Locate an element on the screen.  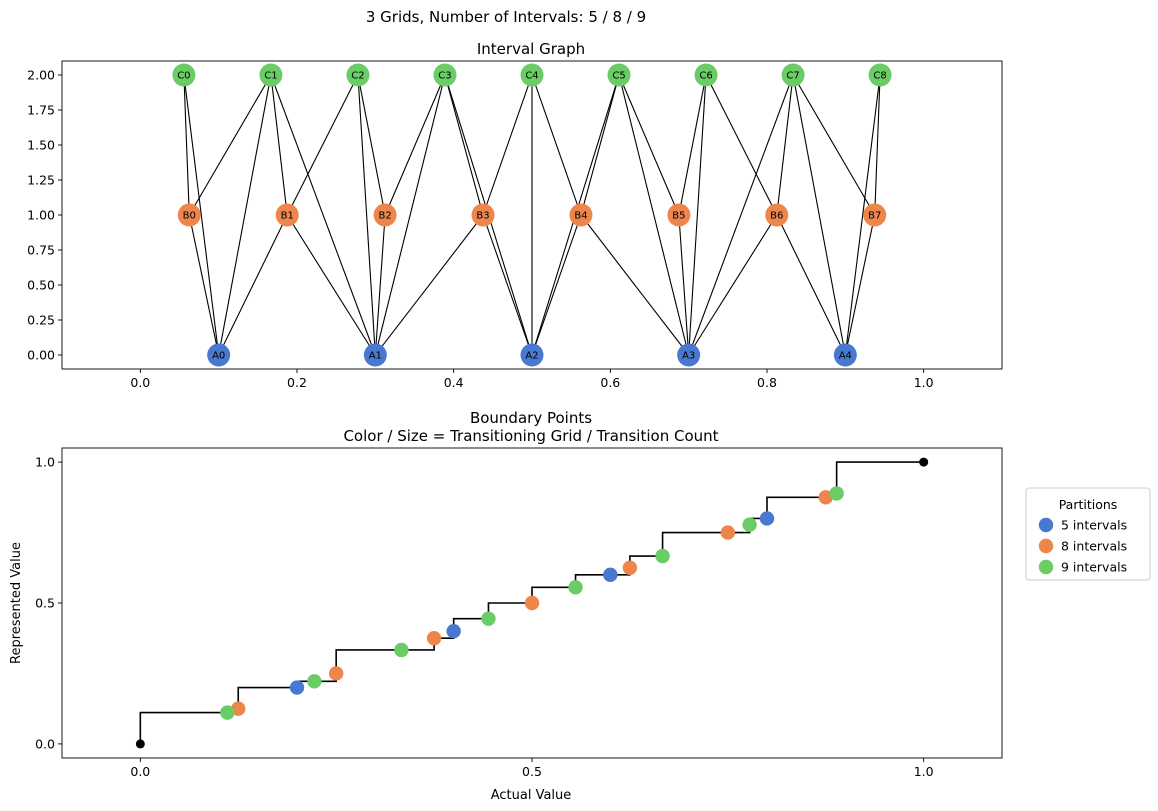
y-tick-label: 1.0 is located at coordinates (45, 462).